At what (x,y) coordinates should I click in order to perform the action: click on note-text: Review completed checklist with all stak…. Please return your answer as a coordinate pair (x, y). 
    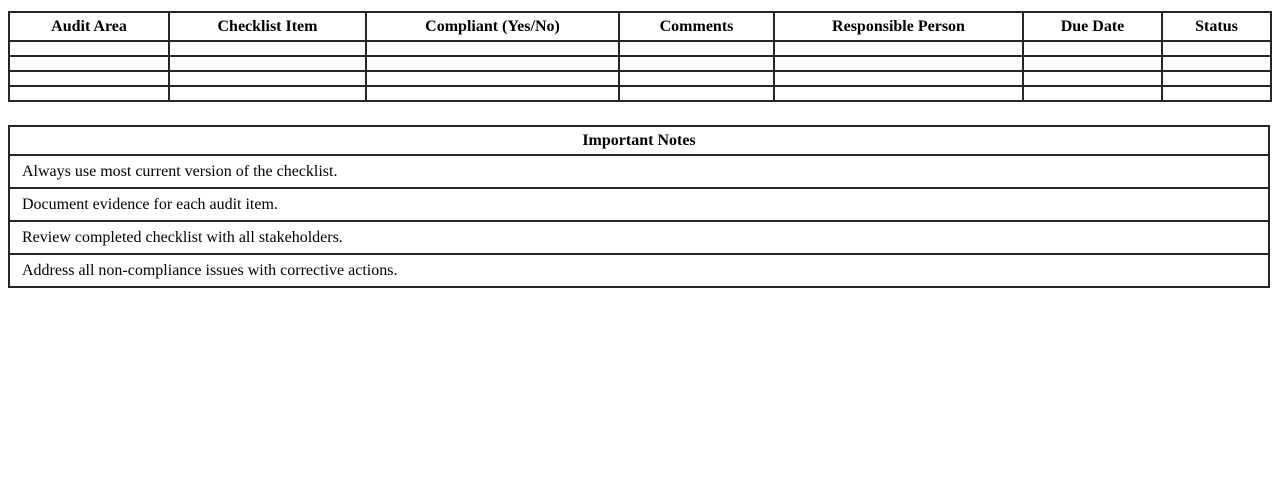
    Looking at the image, I should click on (639, 237).